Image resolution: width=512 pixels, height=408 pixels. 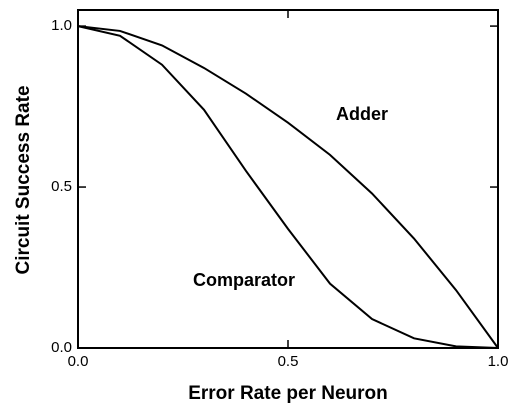 What do you see at coordinates (362, 114) in the screenshot?
I see `series-label: Adder` at bounding box center [362, 114].